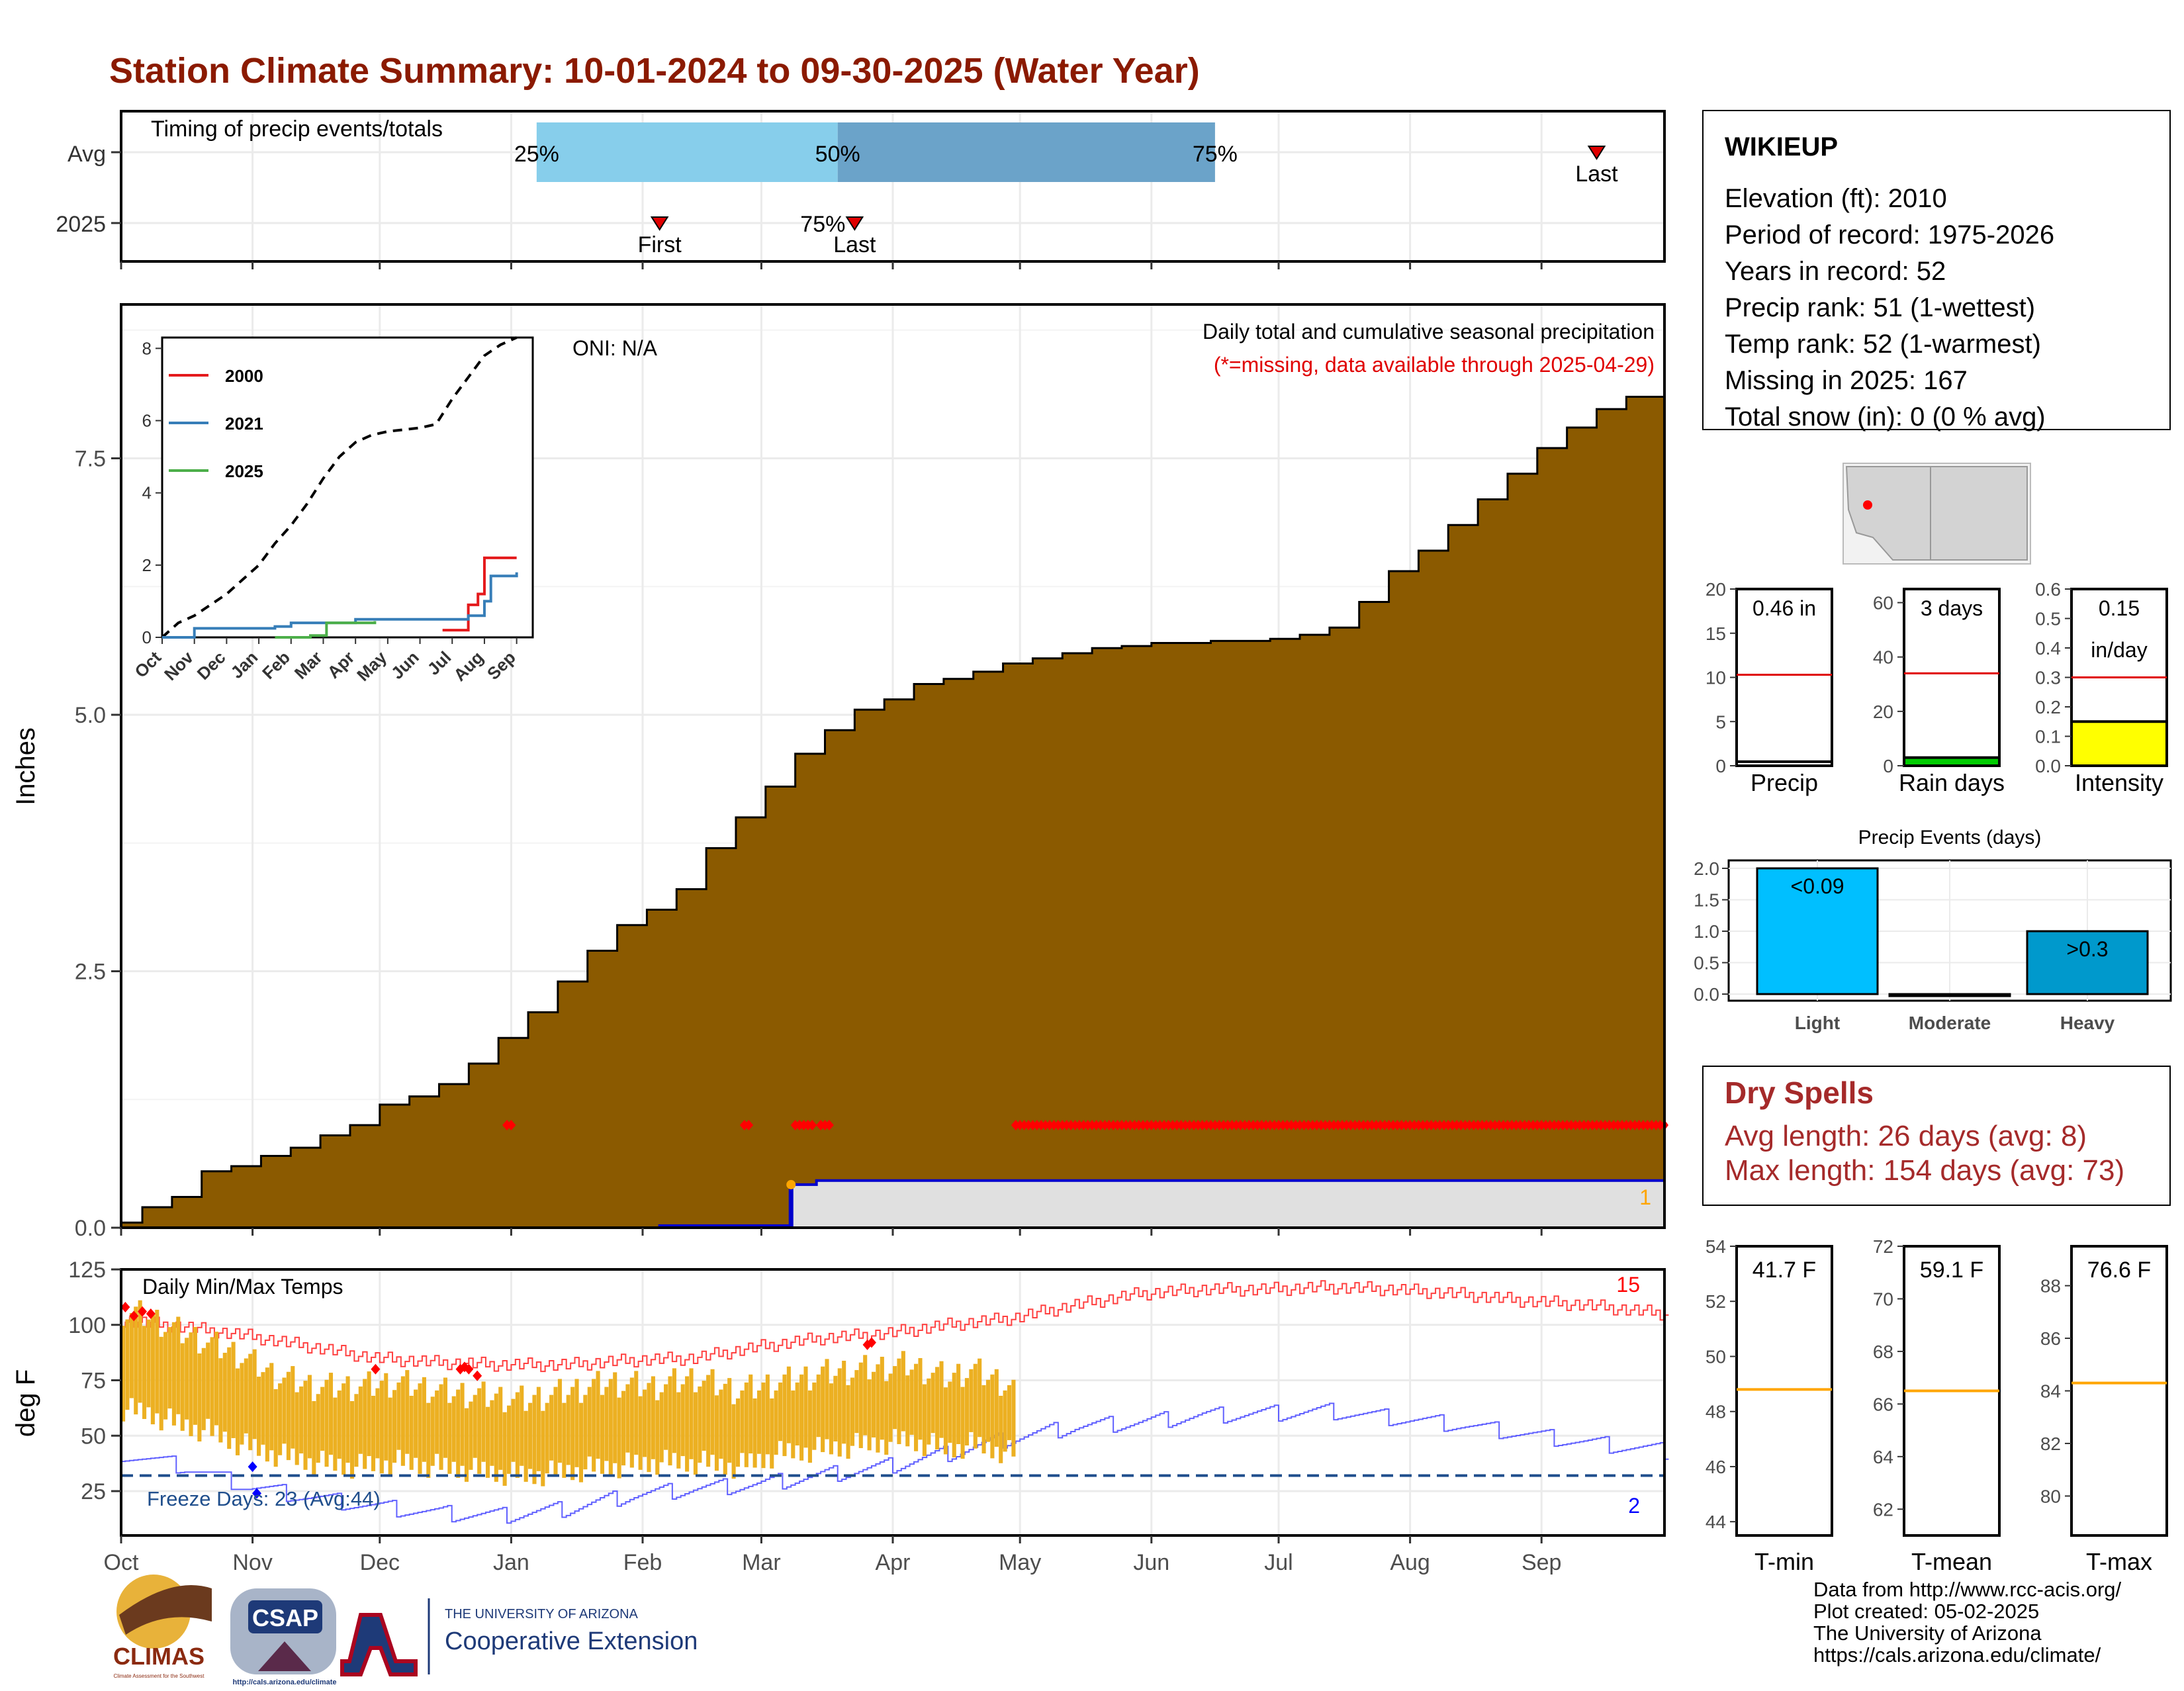 The height and width of the screenshot is (1691, 2184). I want to click on precip-y-tick-label: 7.5, so click(90, 459).